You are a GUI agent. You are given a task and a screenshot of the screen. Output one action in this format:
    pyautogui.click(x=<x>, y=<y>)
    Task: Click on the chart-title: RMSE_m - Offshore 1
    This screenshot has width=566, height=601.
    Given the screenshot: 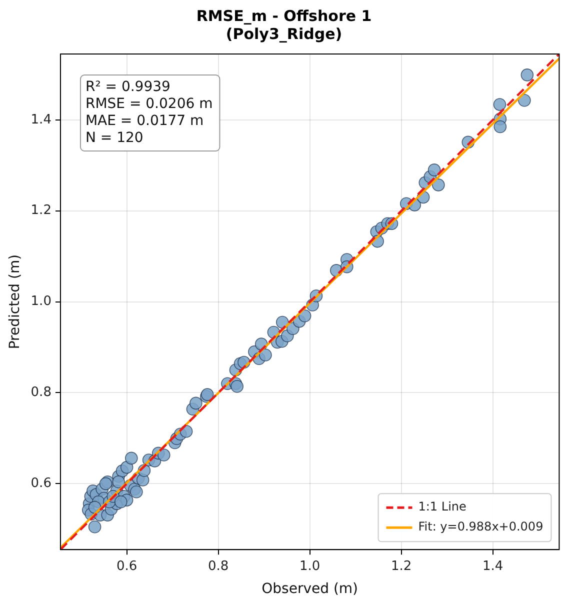 What is the action you would take?
    pyautogui.click(x=284, y=15)
    